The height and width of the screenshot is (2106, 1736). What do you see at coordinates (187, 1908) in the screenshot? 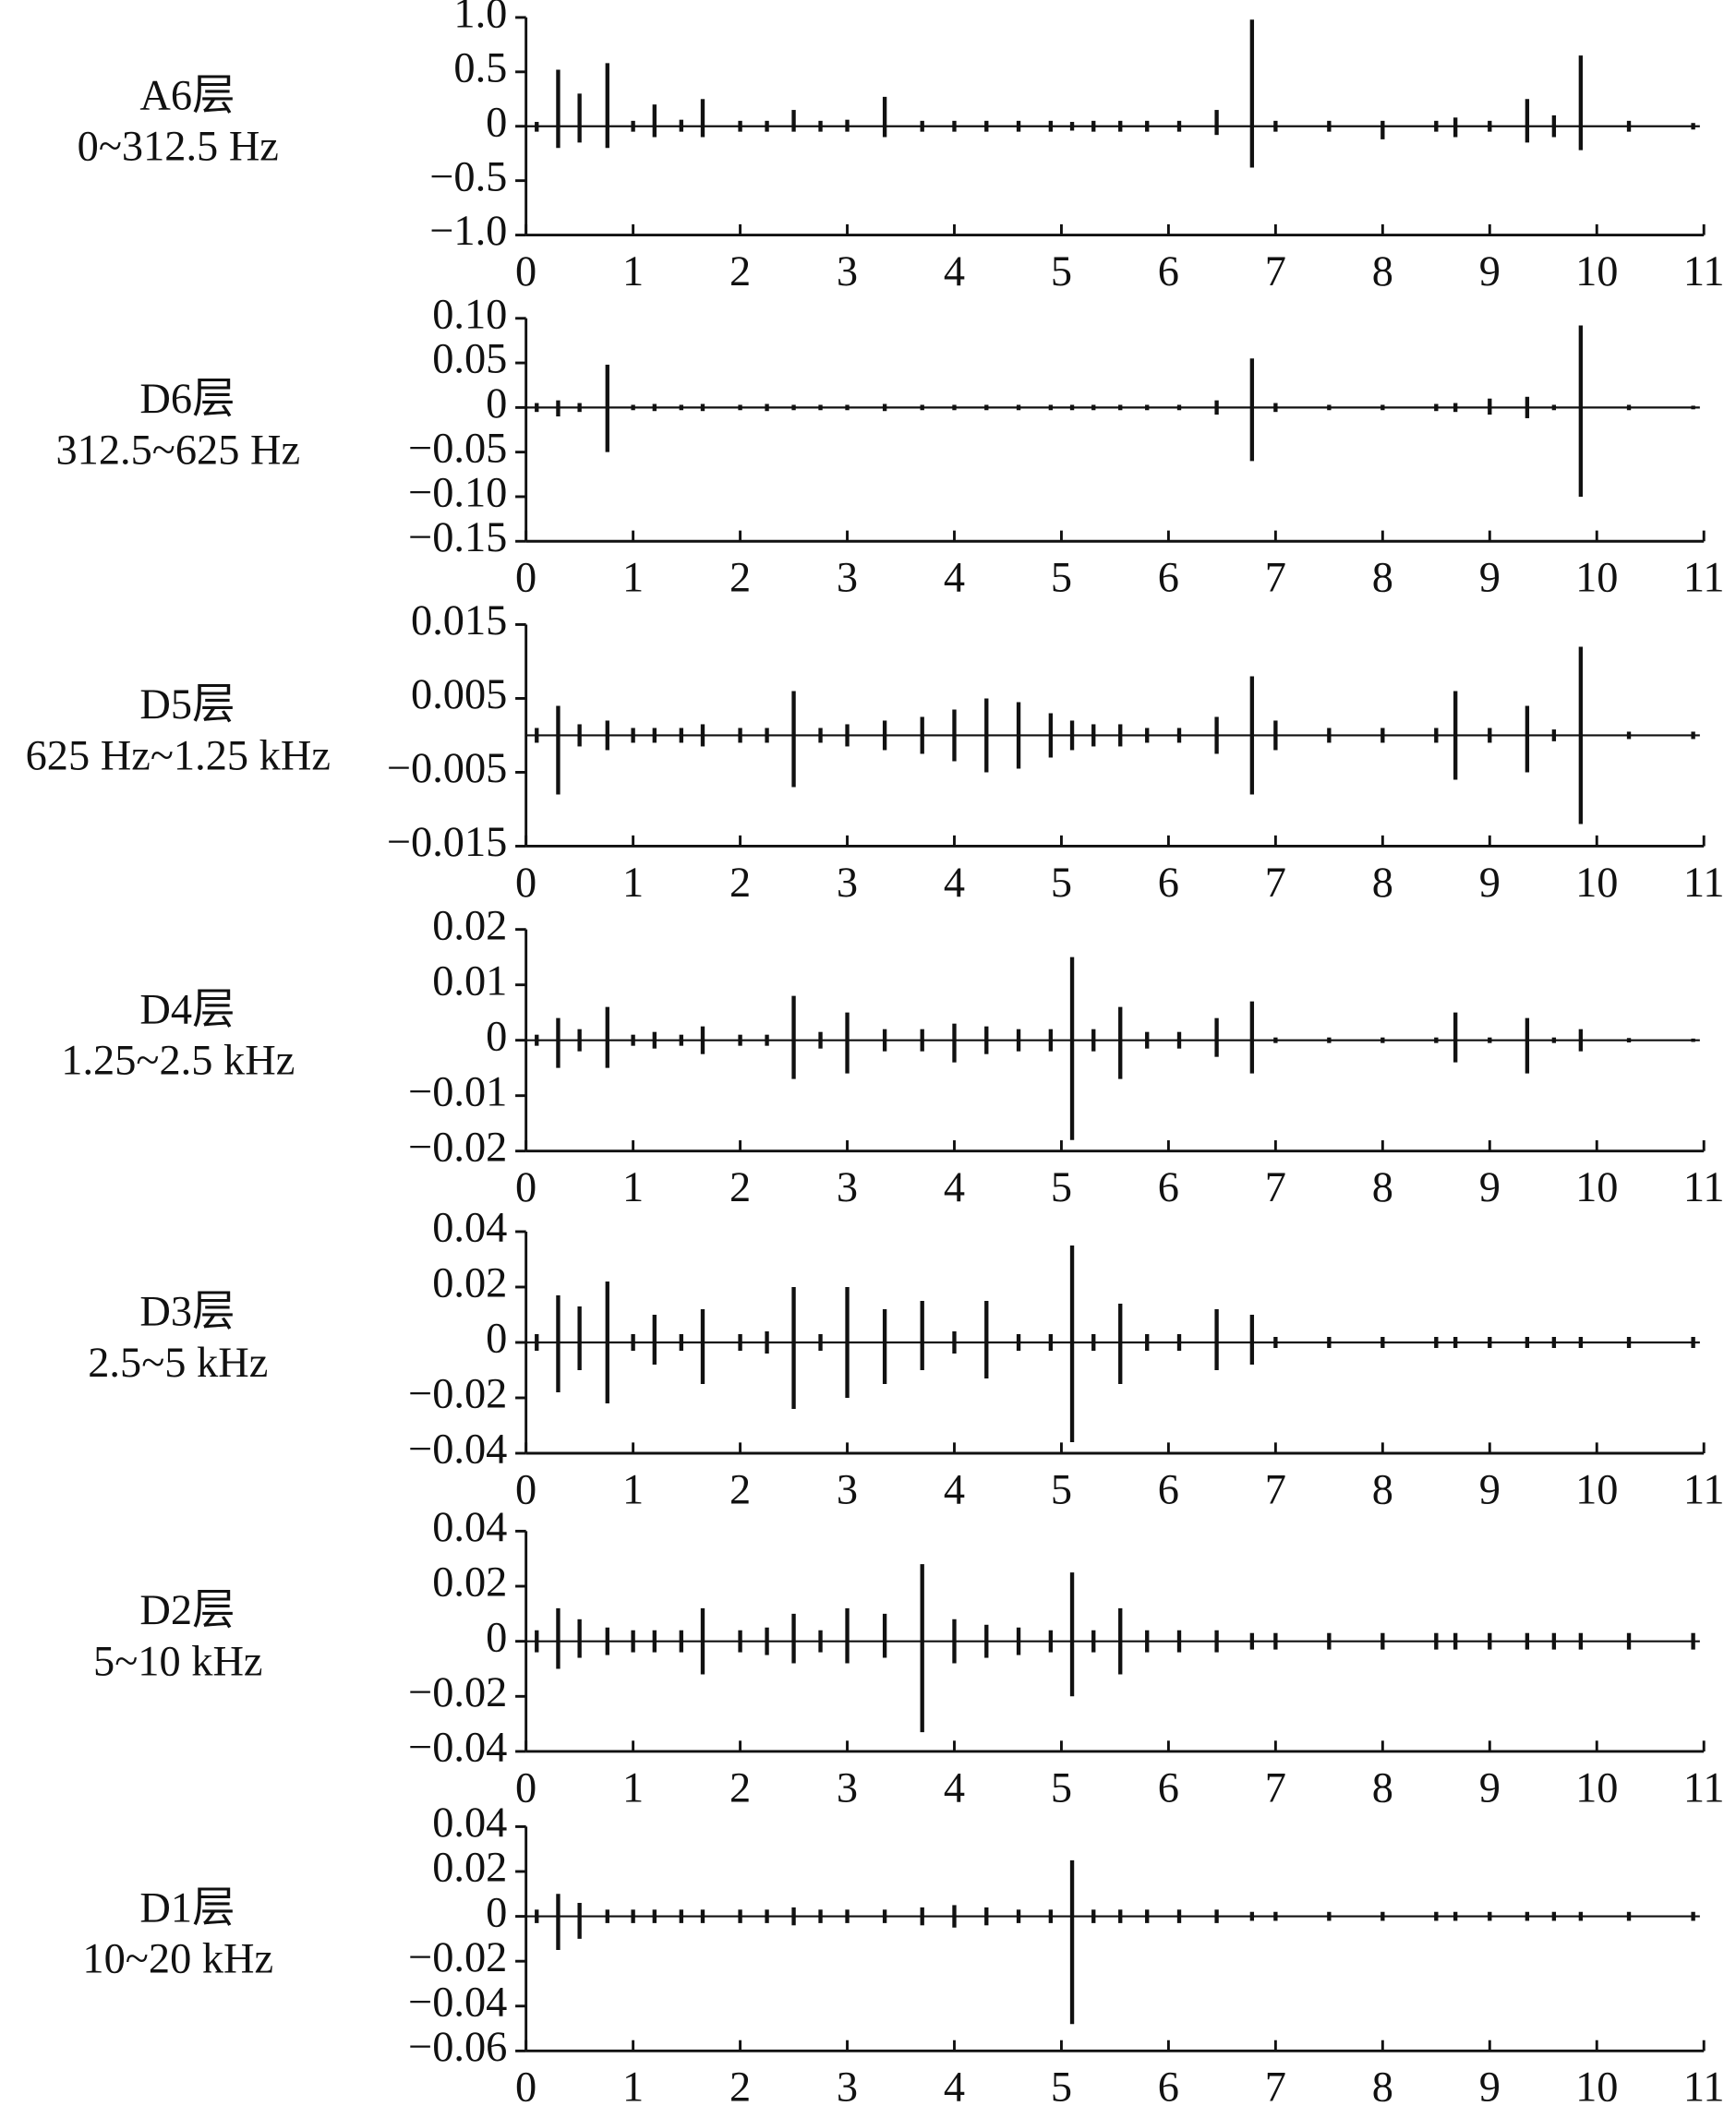
I see `panel-label: D1层` at bounding box center [187, 1908].